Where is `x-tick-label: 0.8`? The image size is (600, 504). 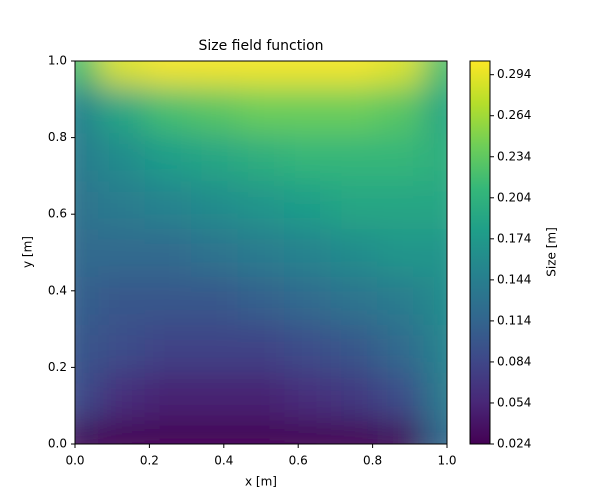
x-tick-label: 0.8 is located at coordinates (372, 461).